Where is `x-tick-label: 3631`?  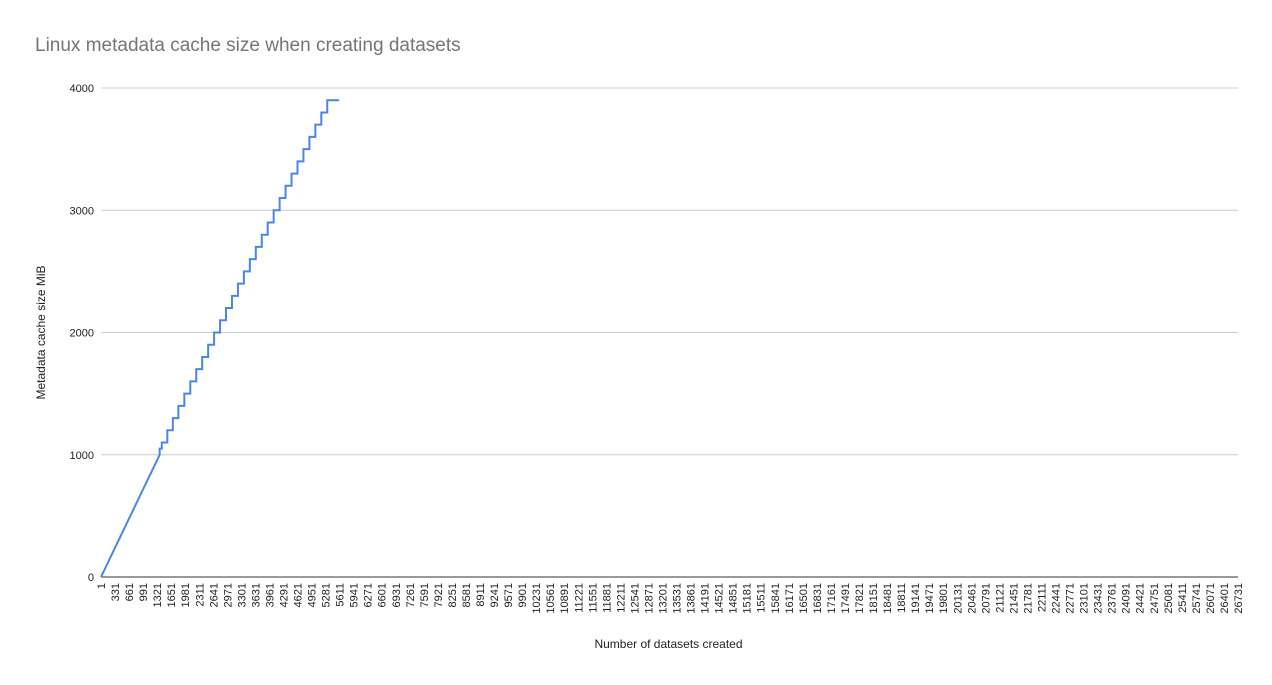 x-tick-label: 3631 is located at coordinates (256, 595).